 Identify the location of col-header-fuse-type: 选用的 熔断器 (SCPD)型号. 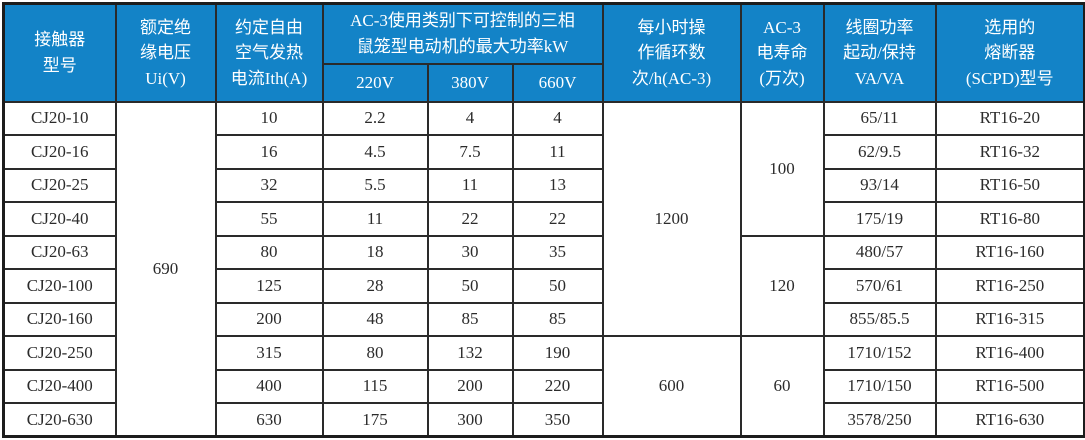
(1009, 52).